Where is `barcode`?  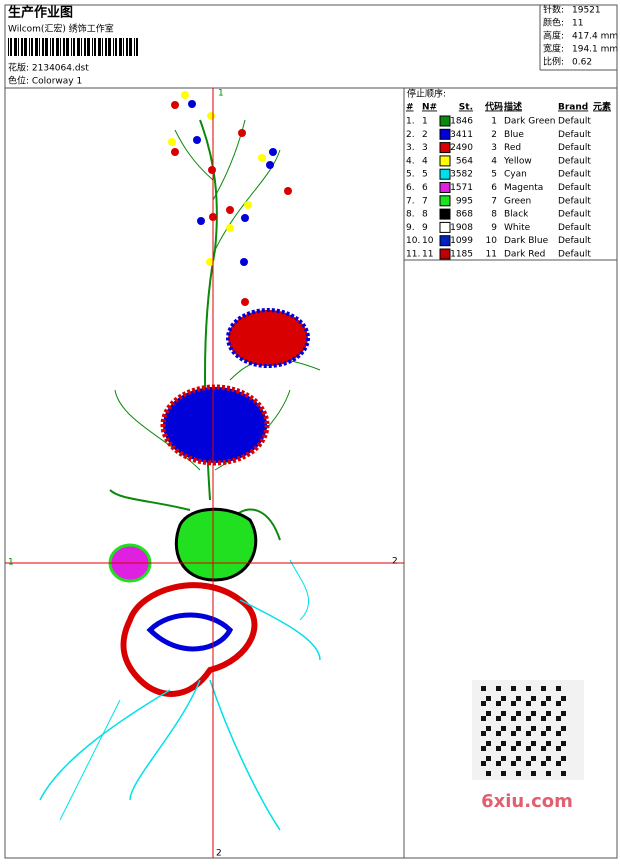 barcode is located at coordinates (73, 47).